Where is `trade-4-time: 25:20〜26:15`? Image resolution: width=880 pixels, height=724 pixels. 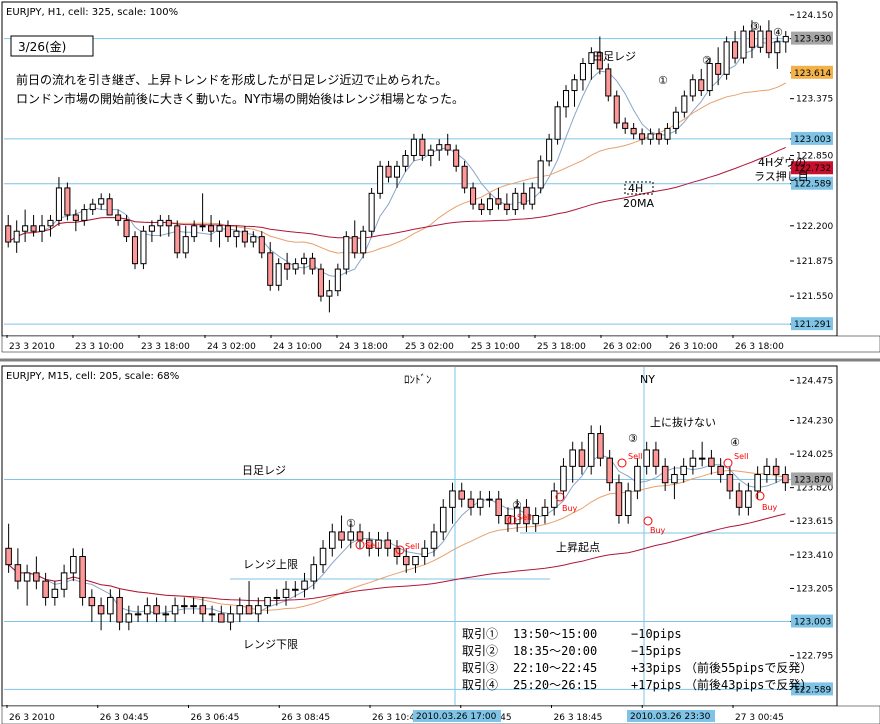 trade-4-time: 25:20〜26:15 is located at coordinates (555, 685).